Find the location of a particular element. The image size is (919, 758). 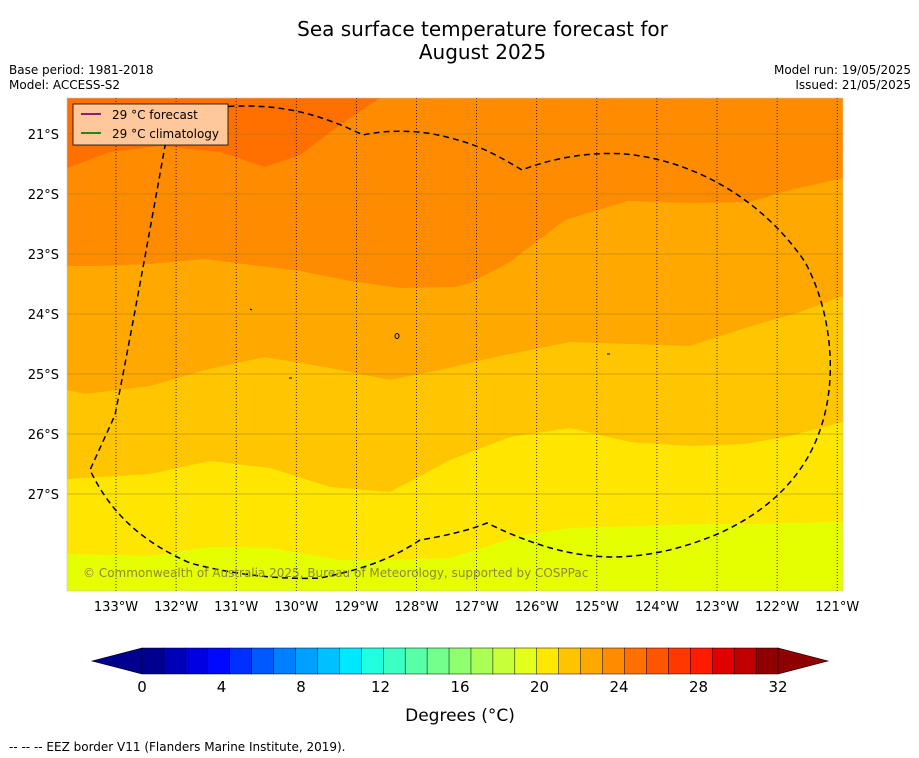

colorbar is located at coordinates (460, 661).